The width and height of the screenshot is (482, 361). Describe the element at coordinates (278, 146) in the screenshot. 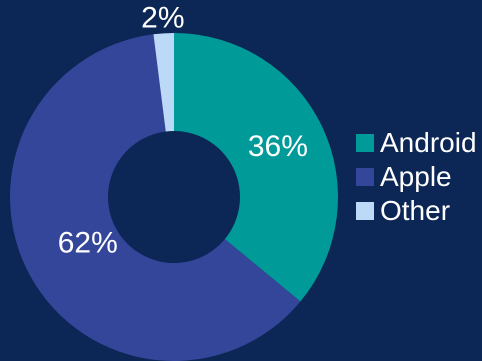

I see `data-label-android: 36%` at that location.